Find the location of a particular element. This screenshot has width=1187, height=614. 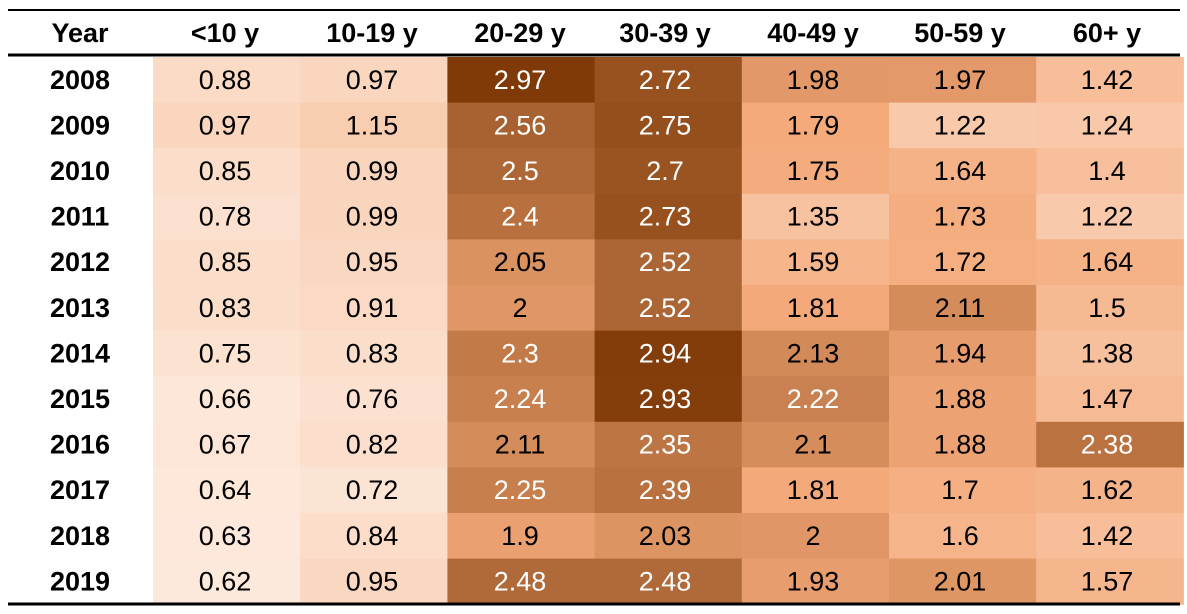

cell-value: 1.57 is located at coordinates (1107, 581).